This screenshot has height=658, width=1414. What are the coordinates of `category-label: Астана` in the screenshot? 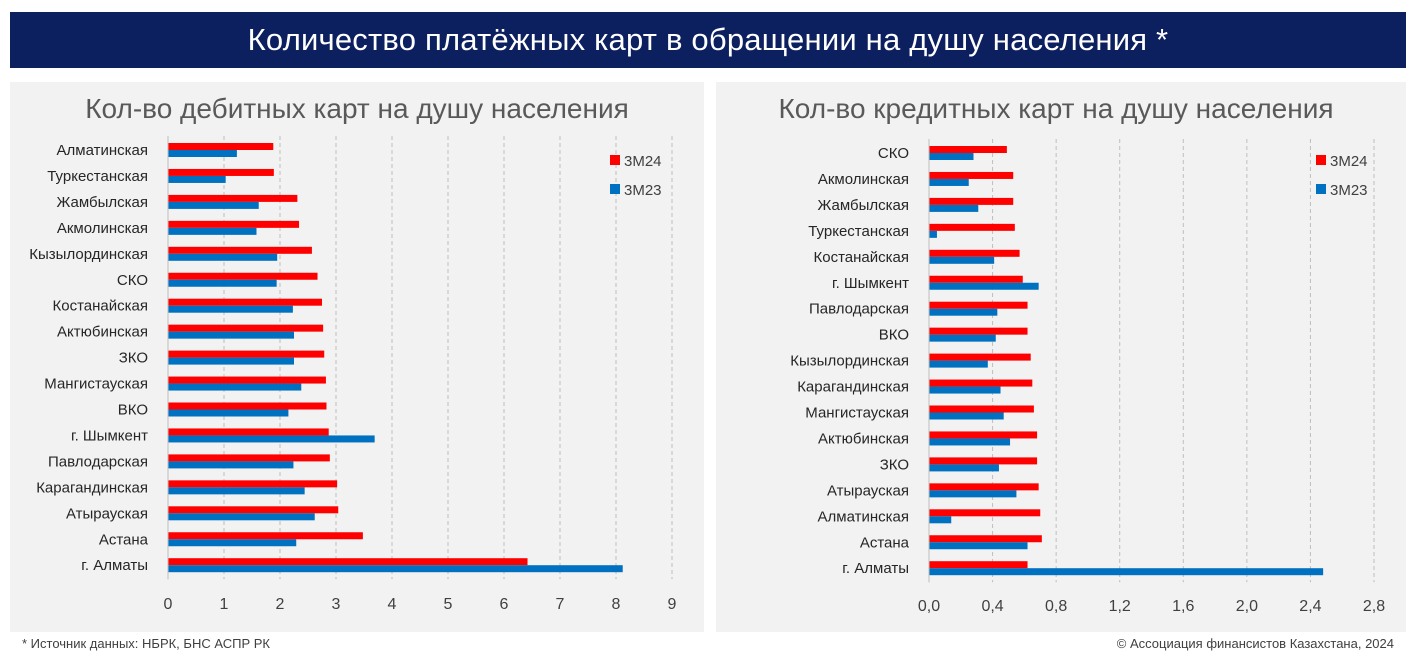 It's located at (124, 539).